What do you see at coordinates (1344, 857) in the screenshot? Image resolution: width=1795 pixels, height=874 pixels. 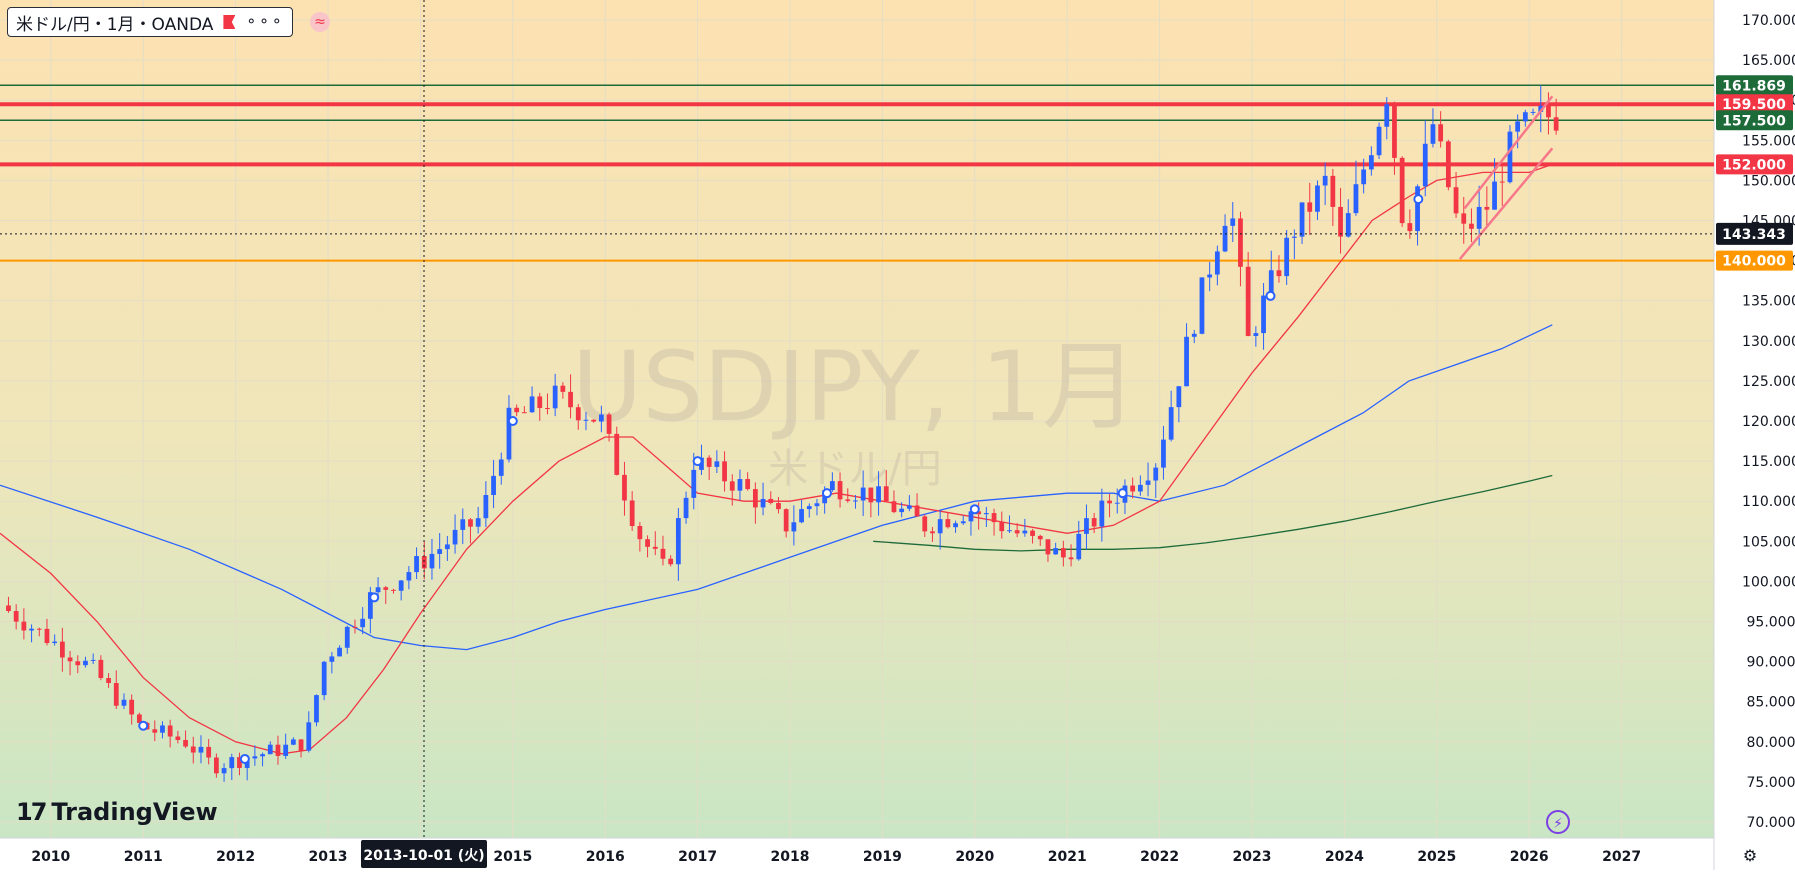 I see `time-tick-label: 2024` at bounding box center [1344, 857].